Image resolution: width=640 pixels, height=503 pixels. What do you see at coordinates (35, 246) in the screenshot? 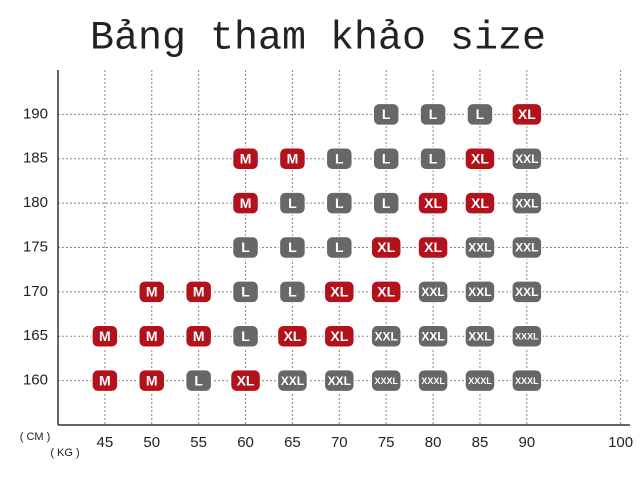
I see `y-tick-label: 175` at bounding box center [35, 246].